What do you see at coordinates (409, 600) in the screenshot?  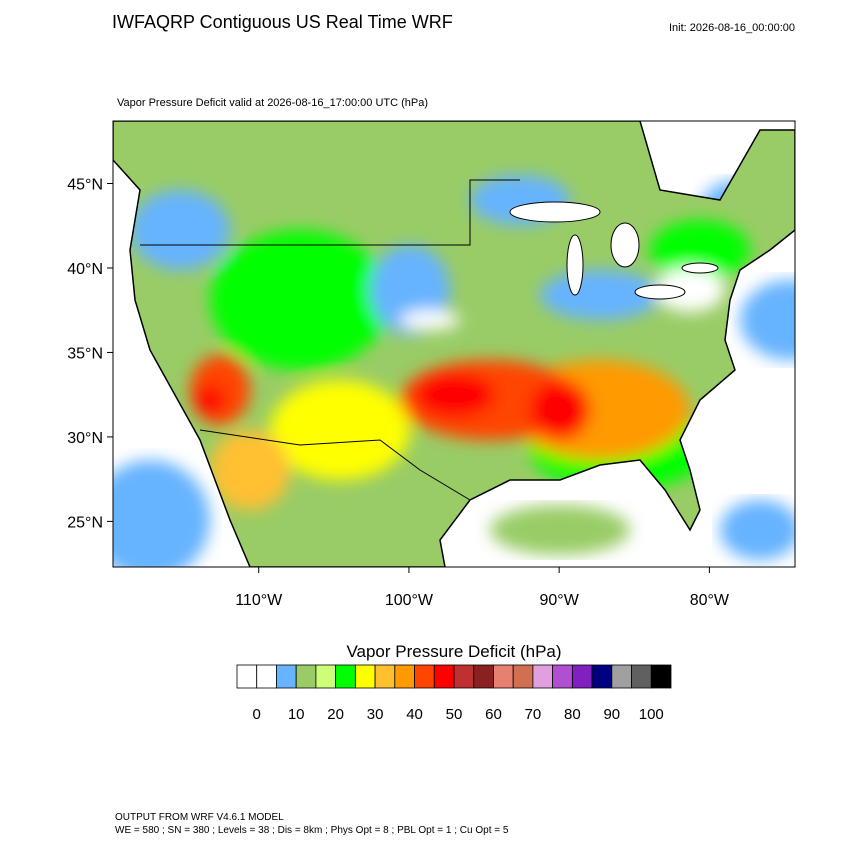 I see `lon-tick-label: 100°W` at bounding box center [409, 600].